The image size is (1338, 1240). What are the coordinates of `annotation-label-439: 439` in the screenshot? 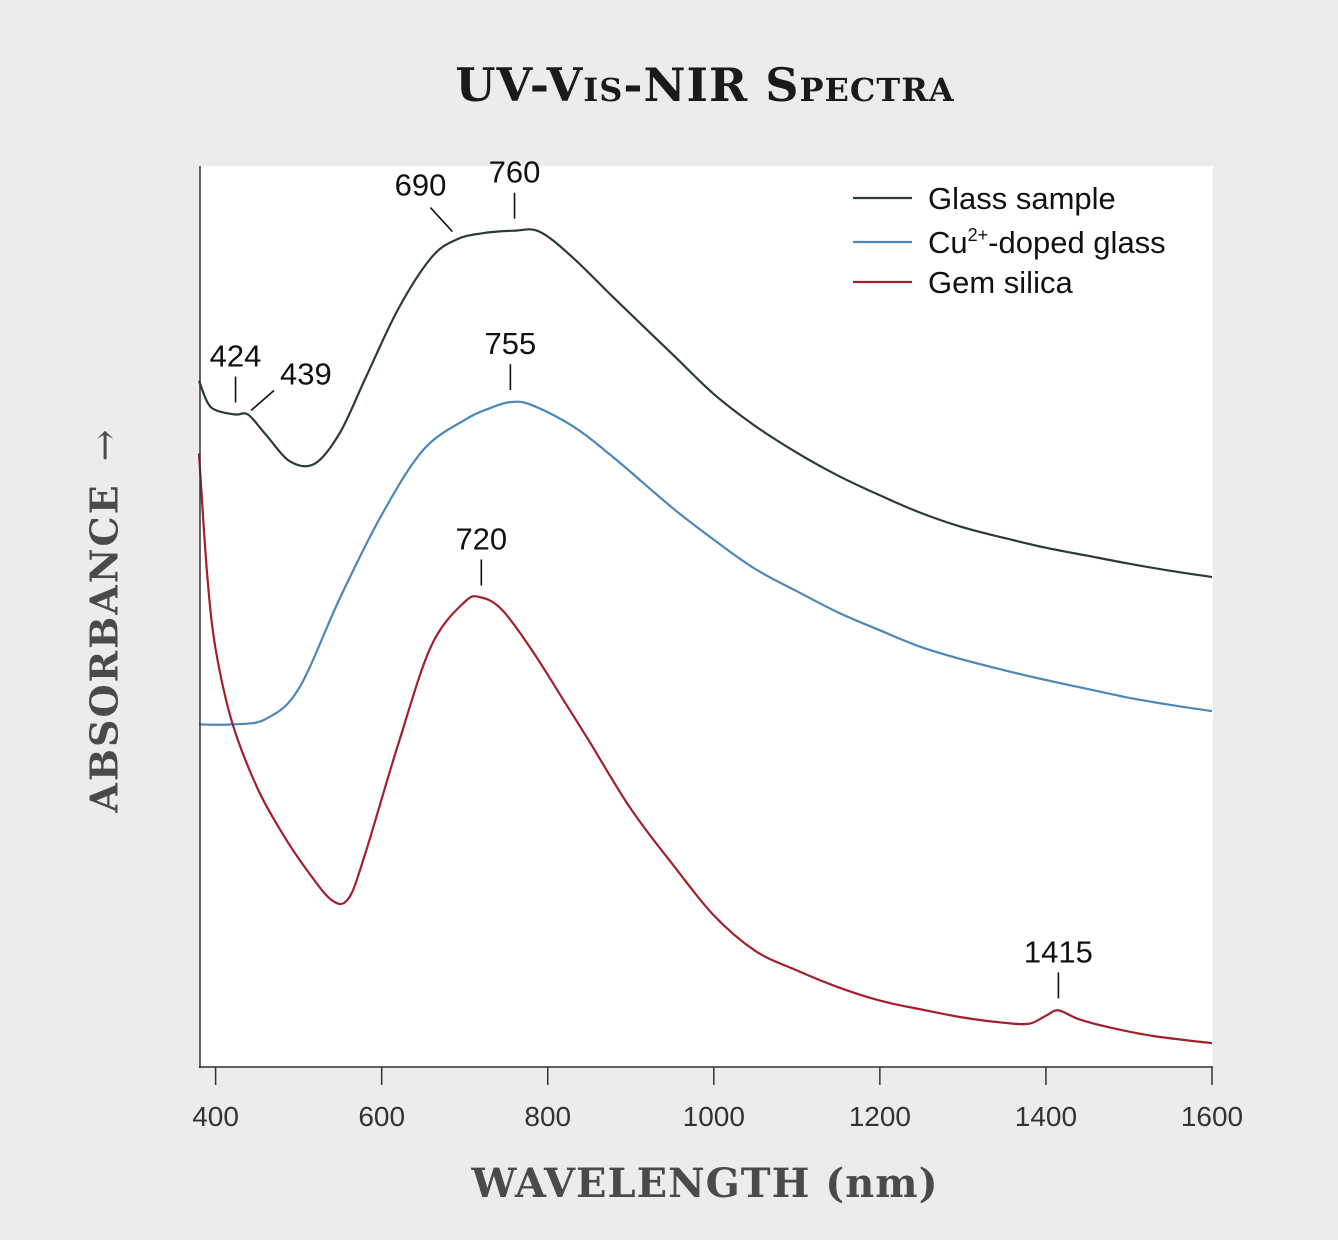 It's located at (306, 374).